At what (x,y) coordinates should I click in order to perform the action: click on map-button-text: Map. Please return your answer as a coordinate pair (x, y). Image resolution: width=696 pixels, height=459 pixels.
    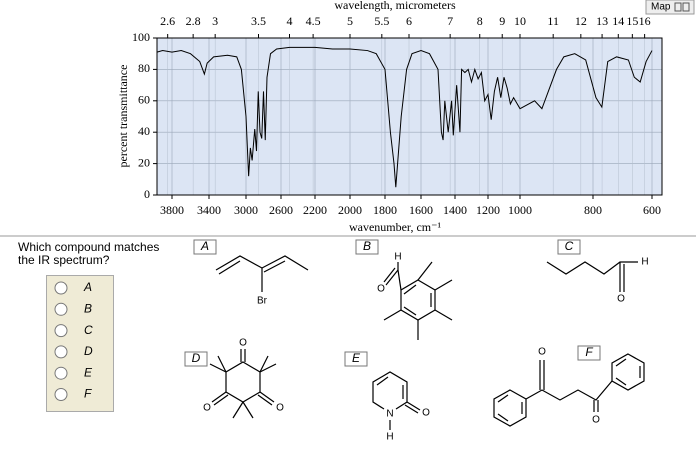
    Looking at the image, I should click on (661, 7).